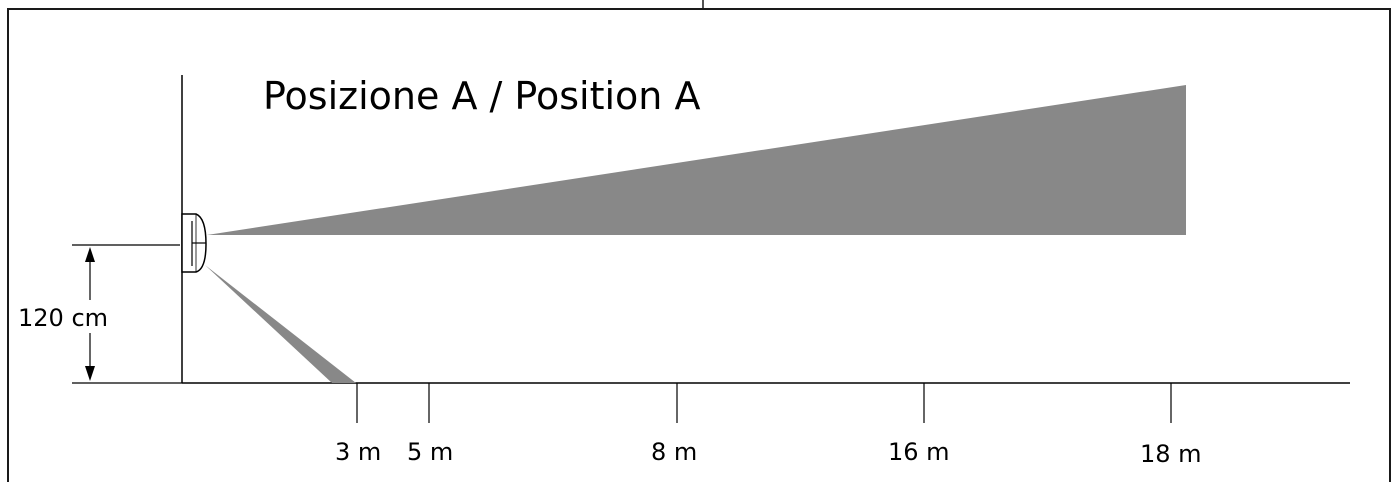  What do you see at coordinates (280, 324) in the screenshot?
I see `short-range-beam` at bounding box center [280, 324].